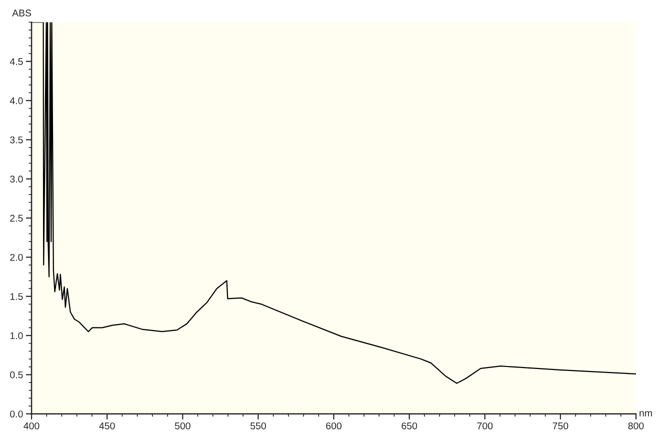 Image resolution: width=657 pixels, height=445 pixels. I want to click on x-tick-label: 800, so click(636, 426).